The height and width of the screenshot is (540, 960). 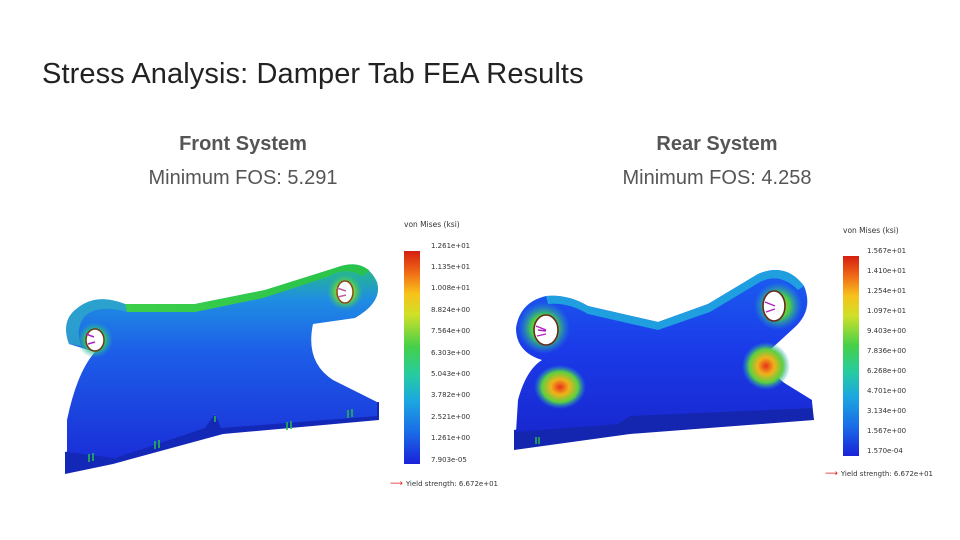 I want to click on legend-tick: 6.303e+00, so click(x=451, y=353).